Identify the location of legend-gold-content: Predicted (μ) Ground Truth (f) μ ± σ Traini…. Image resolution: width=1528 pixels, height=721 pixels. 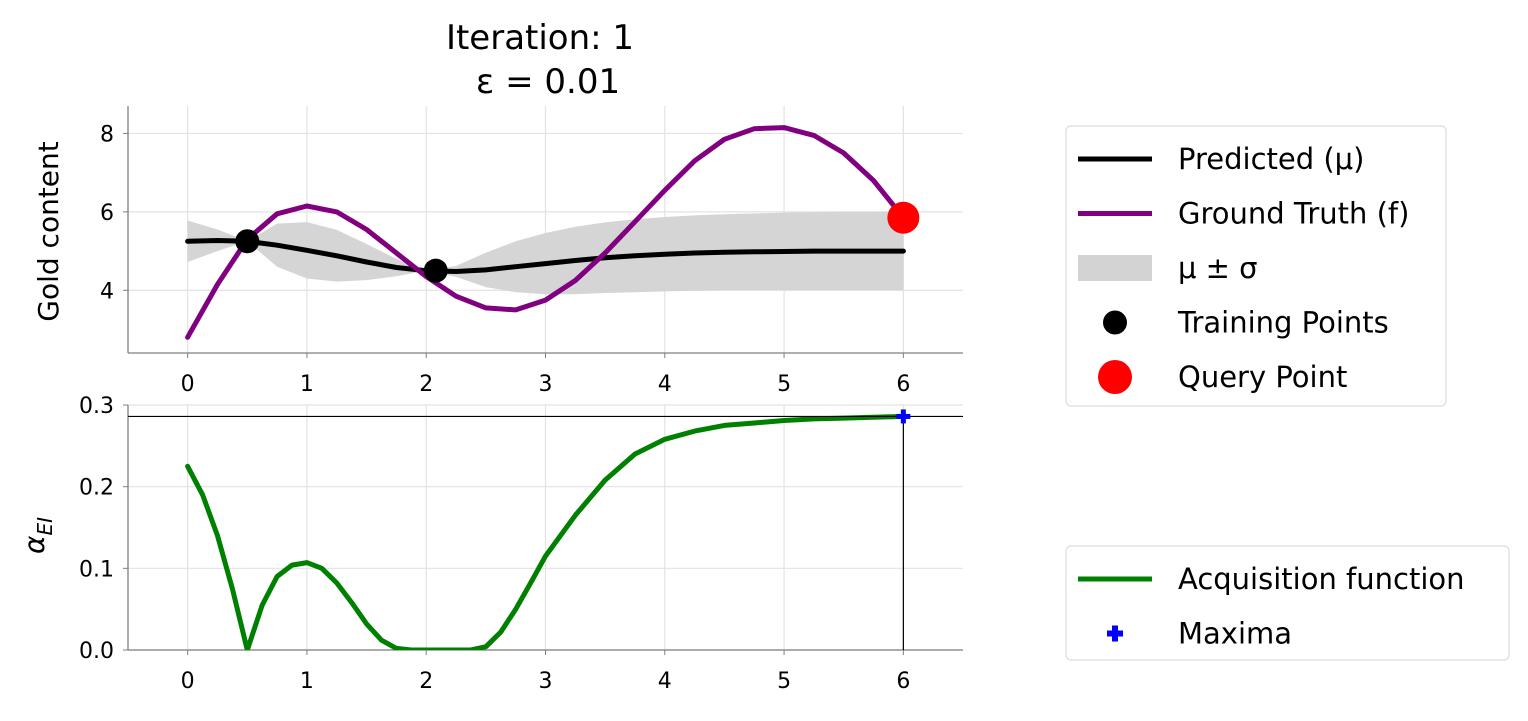
(1256, 266).